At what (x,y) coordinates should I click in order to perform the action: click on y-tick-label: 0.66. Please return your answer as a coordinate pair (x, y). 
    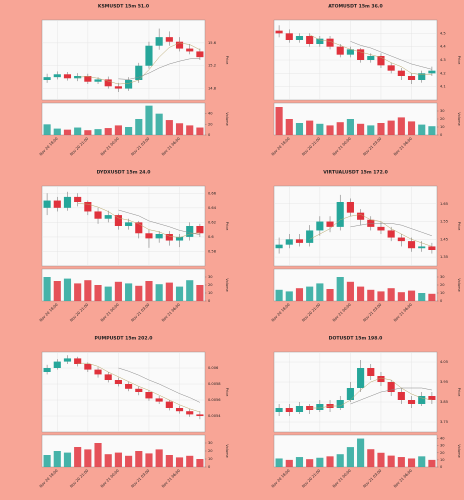
    Looking at the image, I should click on (212, 193).